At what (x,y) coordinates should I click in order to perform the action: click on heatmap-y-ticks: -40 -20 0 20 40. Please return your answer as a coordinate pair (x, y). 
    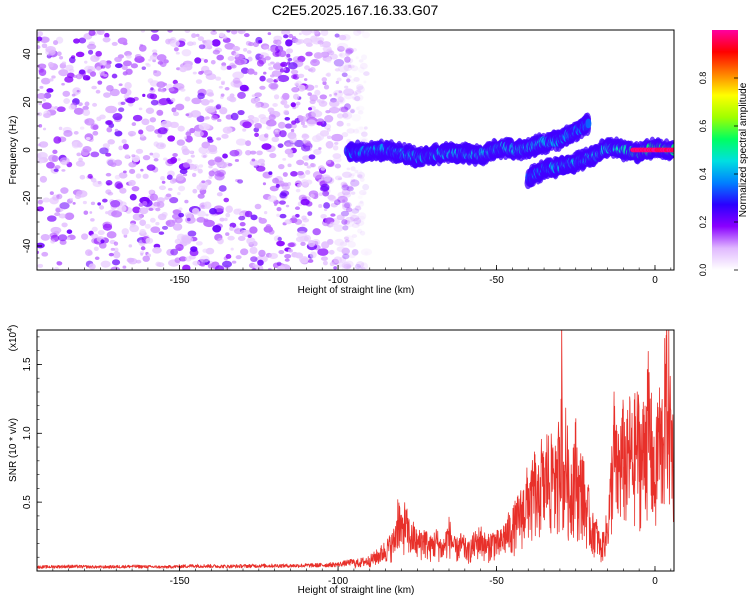
    Looking at the image, I should click on (32, 150).